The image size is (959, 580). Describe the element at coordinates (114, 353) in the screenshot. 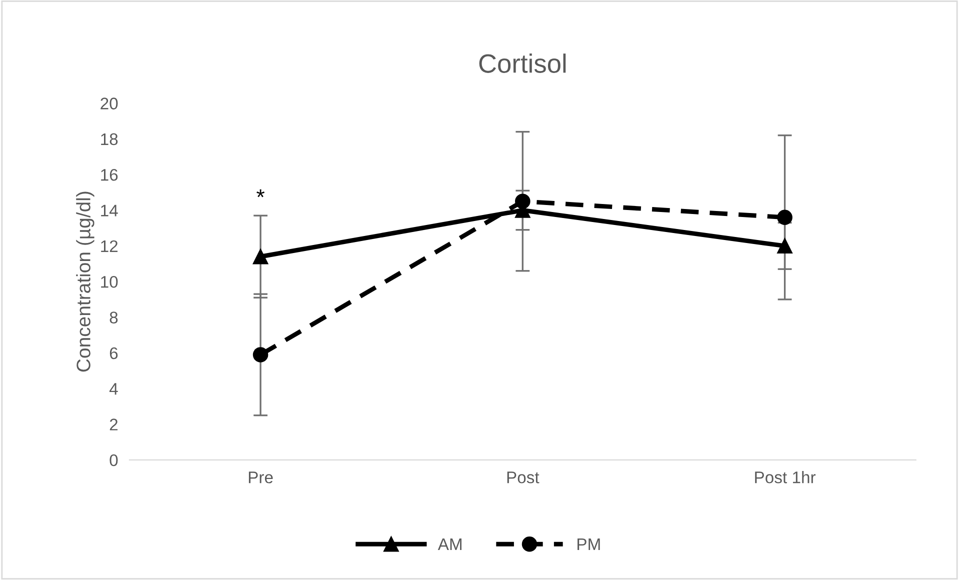

I see `y-tick-label: 6` at that location.